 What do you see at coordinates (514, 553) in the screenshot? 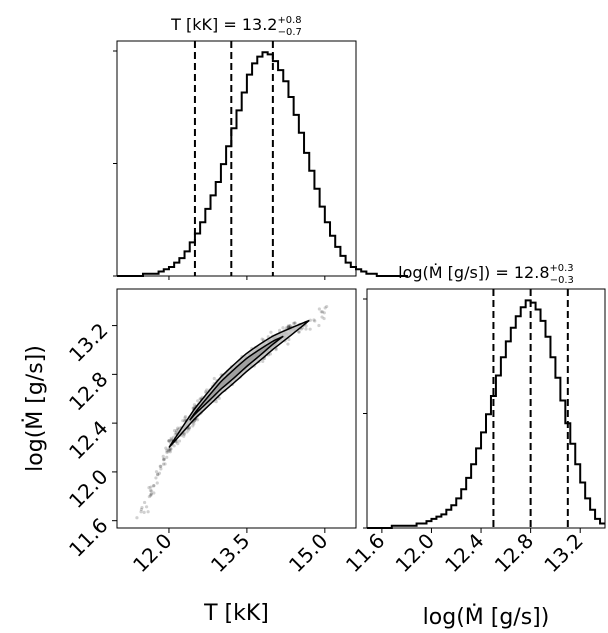
I see `x-tick-label: 12.8` at bounding box center [514, 553].